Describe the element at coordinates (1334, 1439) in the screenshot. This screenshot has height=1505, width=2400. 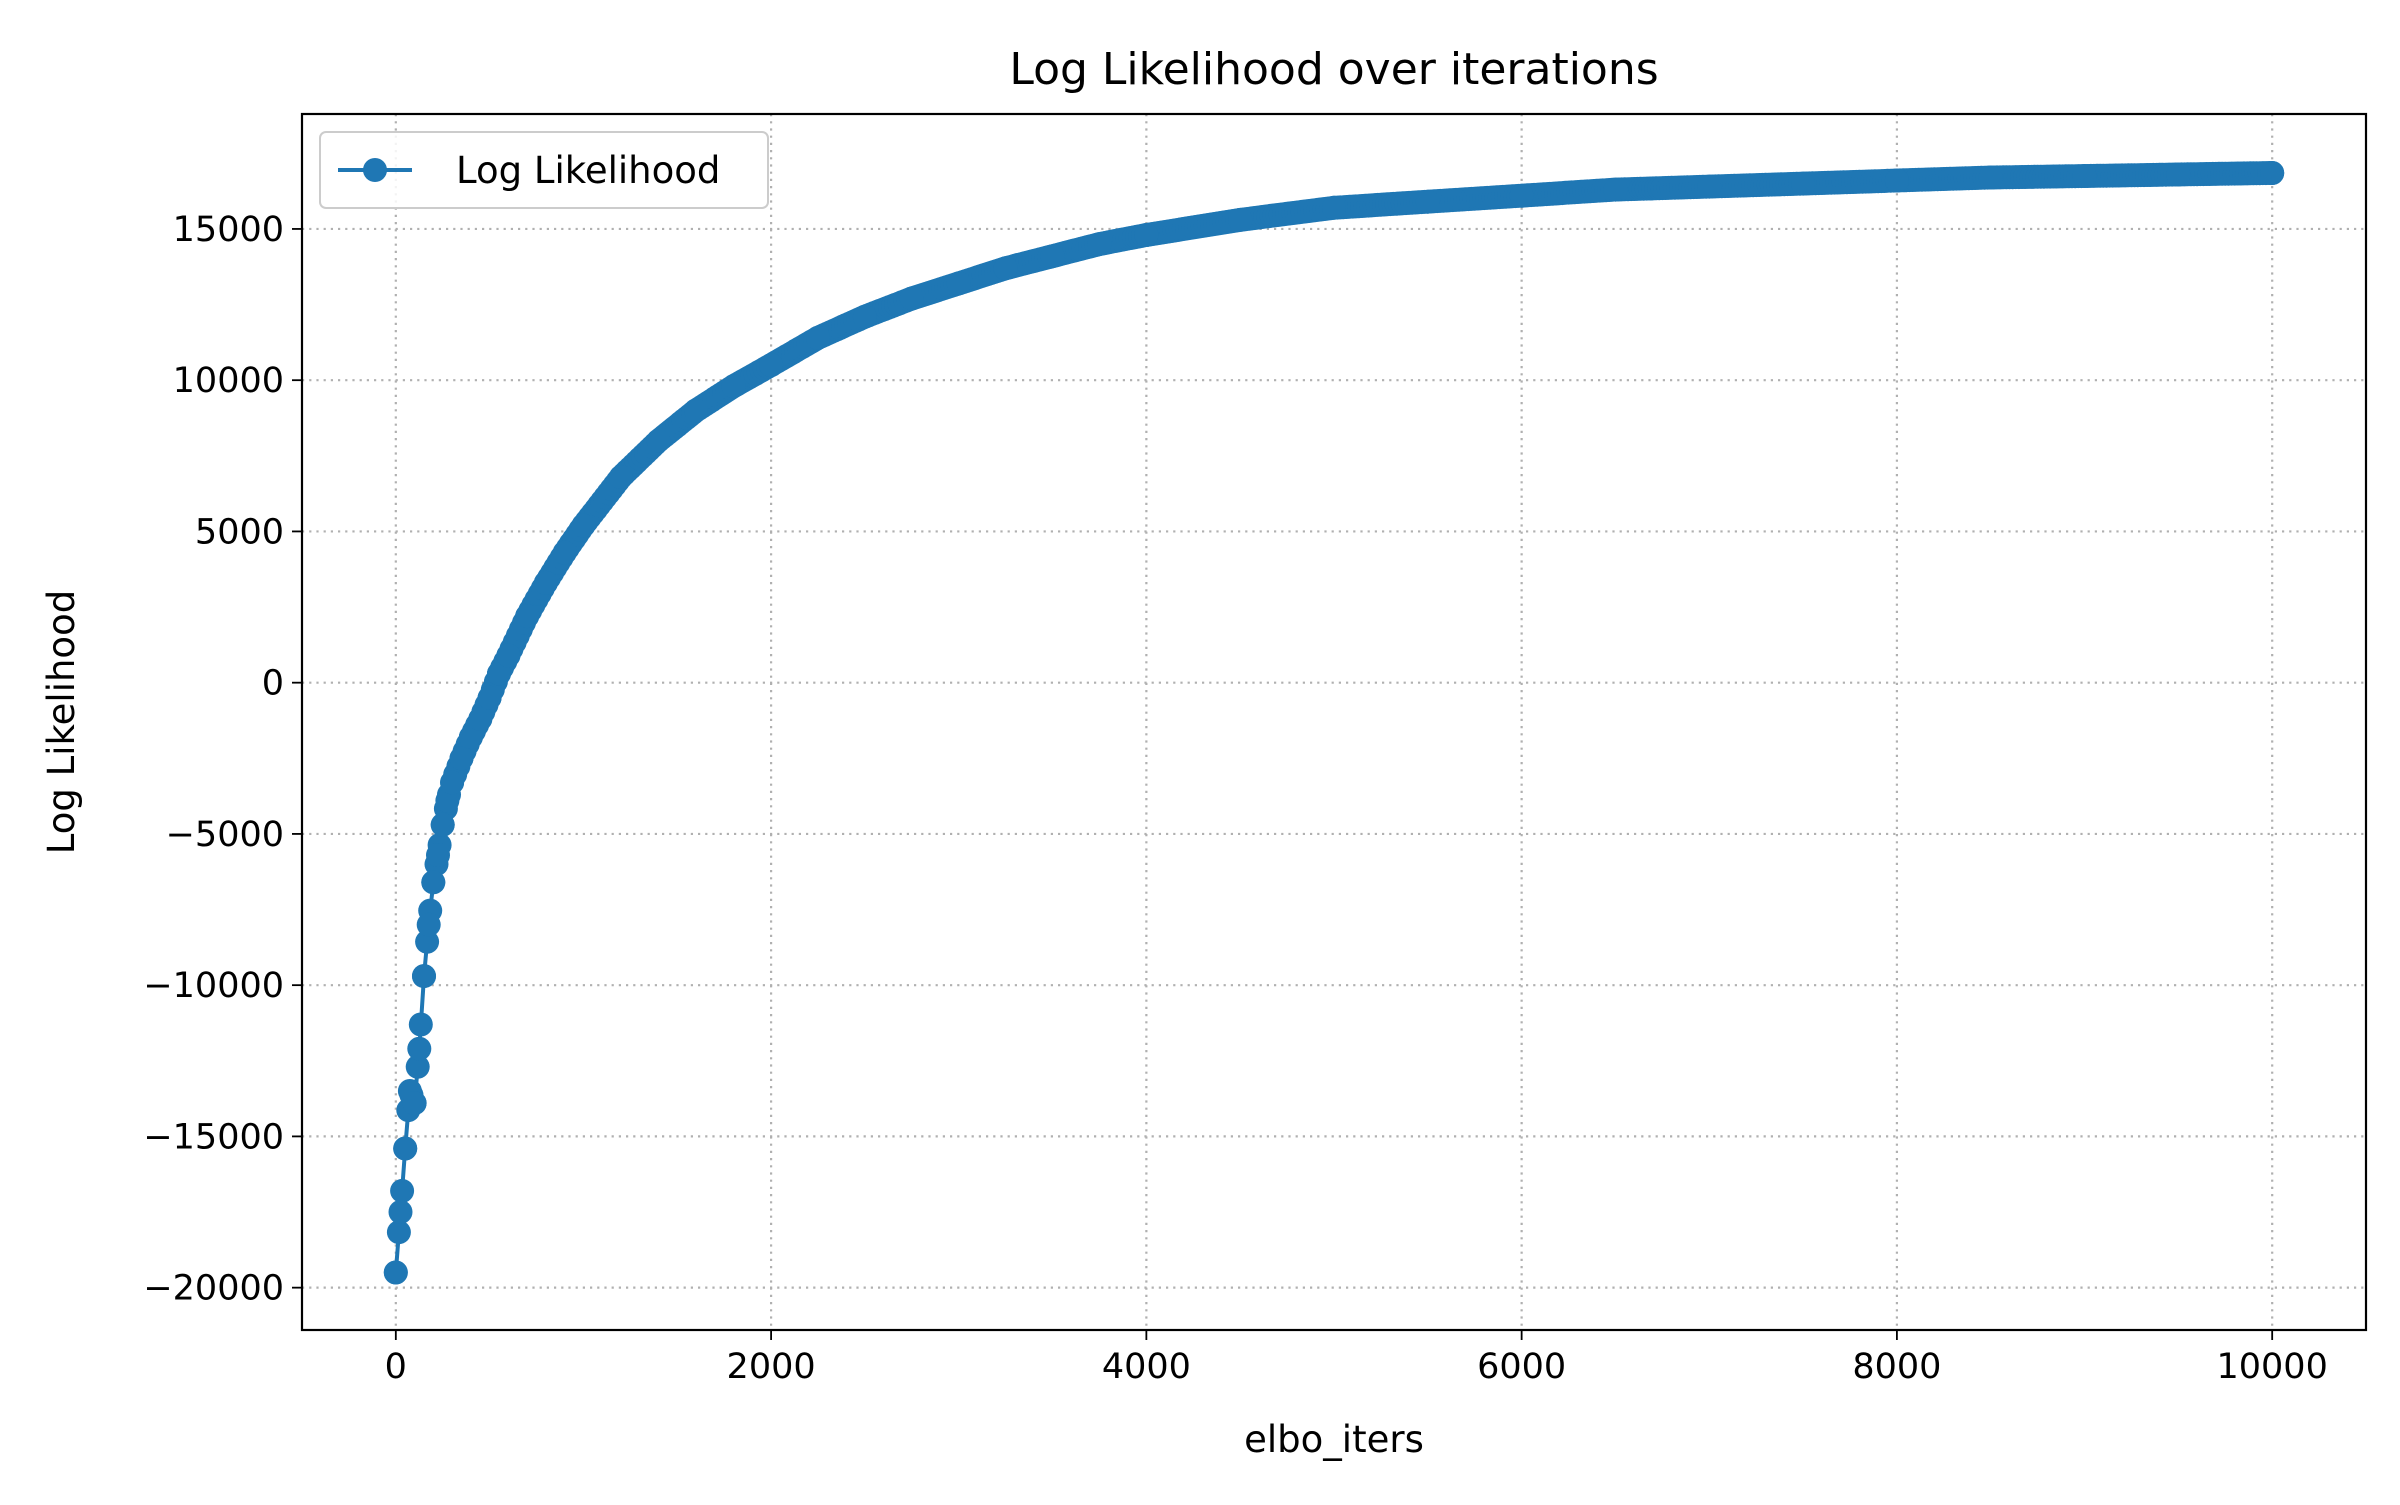
I see `x-axis-label: elbo_iters` at that location.